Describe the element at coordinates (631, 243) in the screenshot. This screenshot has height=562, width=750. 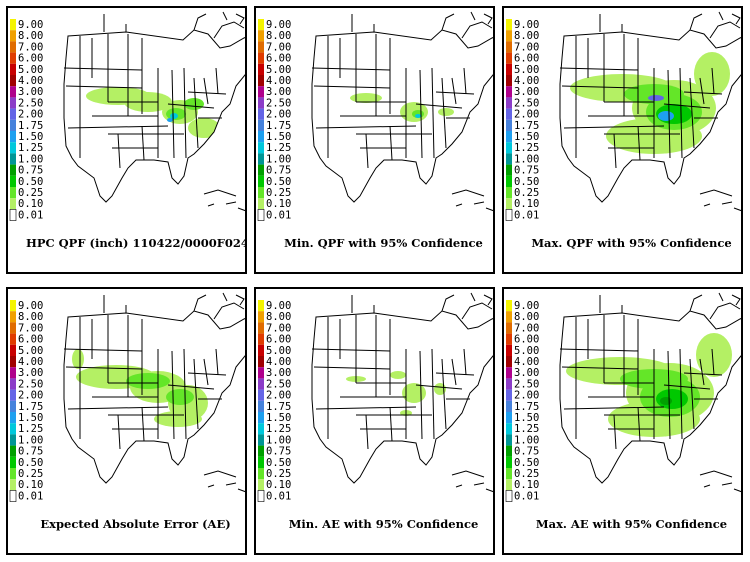
I see `panel-caption: Max. QPF with 95% Confidence` at that location.